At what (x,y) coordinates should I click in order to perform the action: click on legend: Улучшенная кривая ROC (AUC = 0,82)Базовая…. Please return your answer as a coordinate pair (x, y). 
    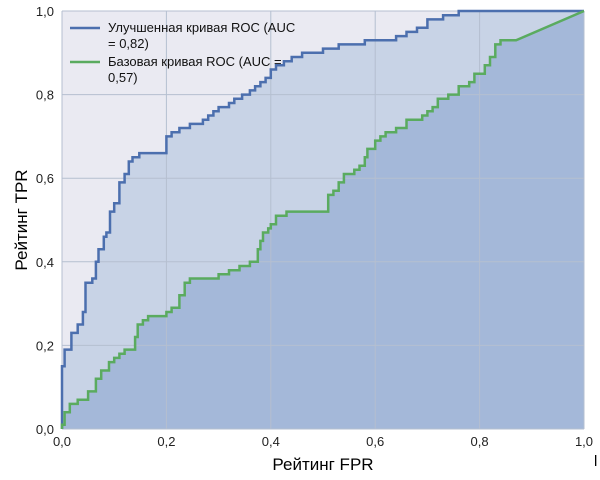
    Looking at the image, I should click on (182, 52).